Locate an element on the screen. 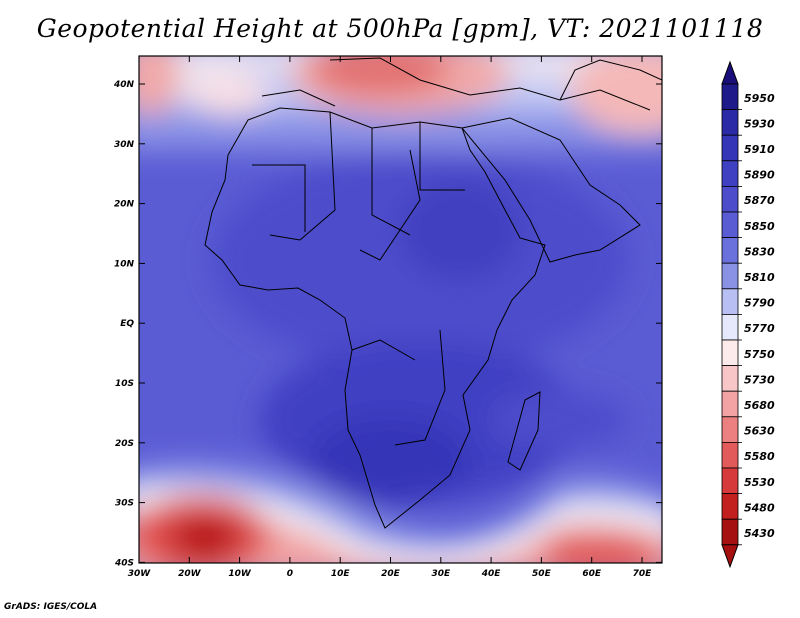 The image size is (800, 618). lon-label: 30W is located at coordinates (140, 574).